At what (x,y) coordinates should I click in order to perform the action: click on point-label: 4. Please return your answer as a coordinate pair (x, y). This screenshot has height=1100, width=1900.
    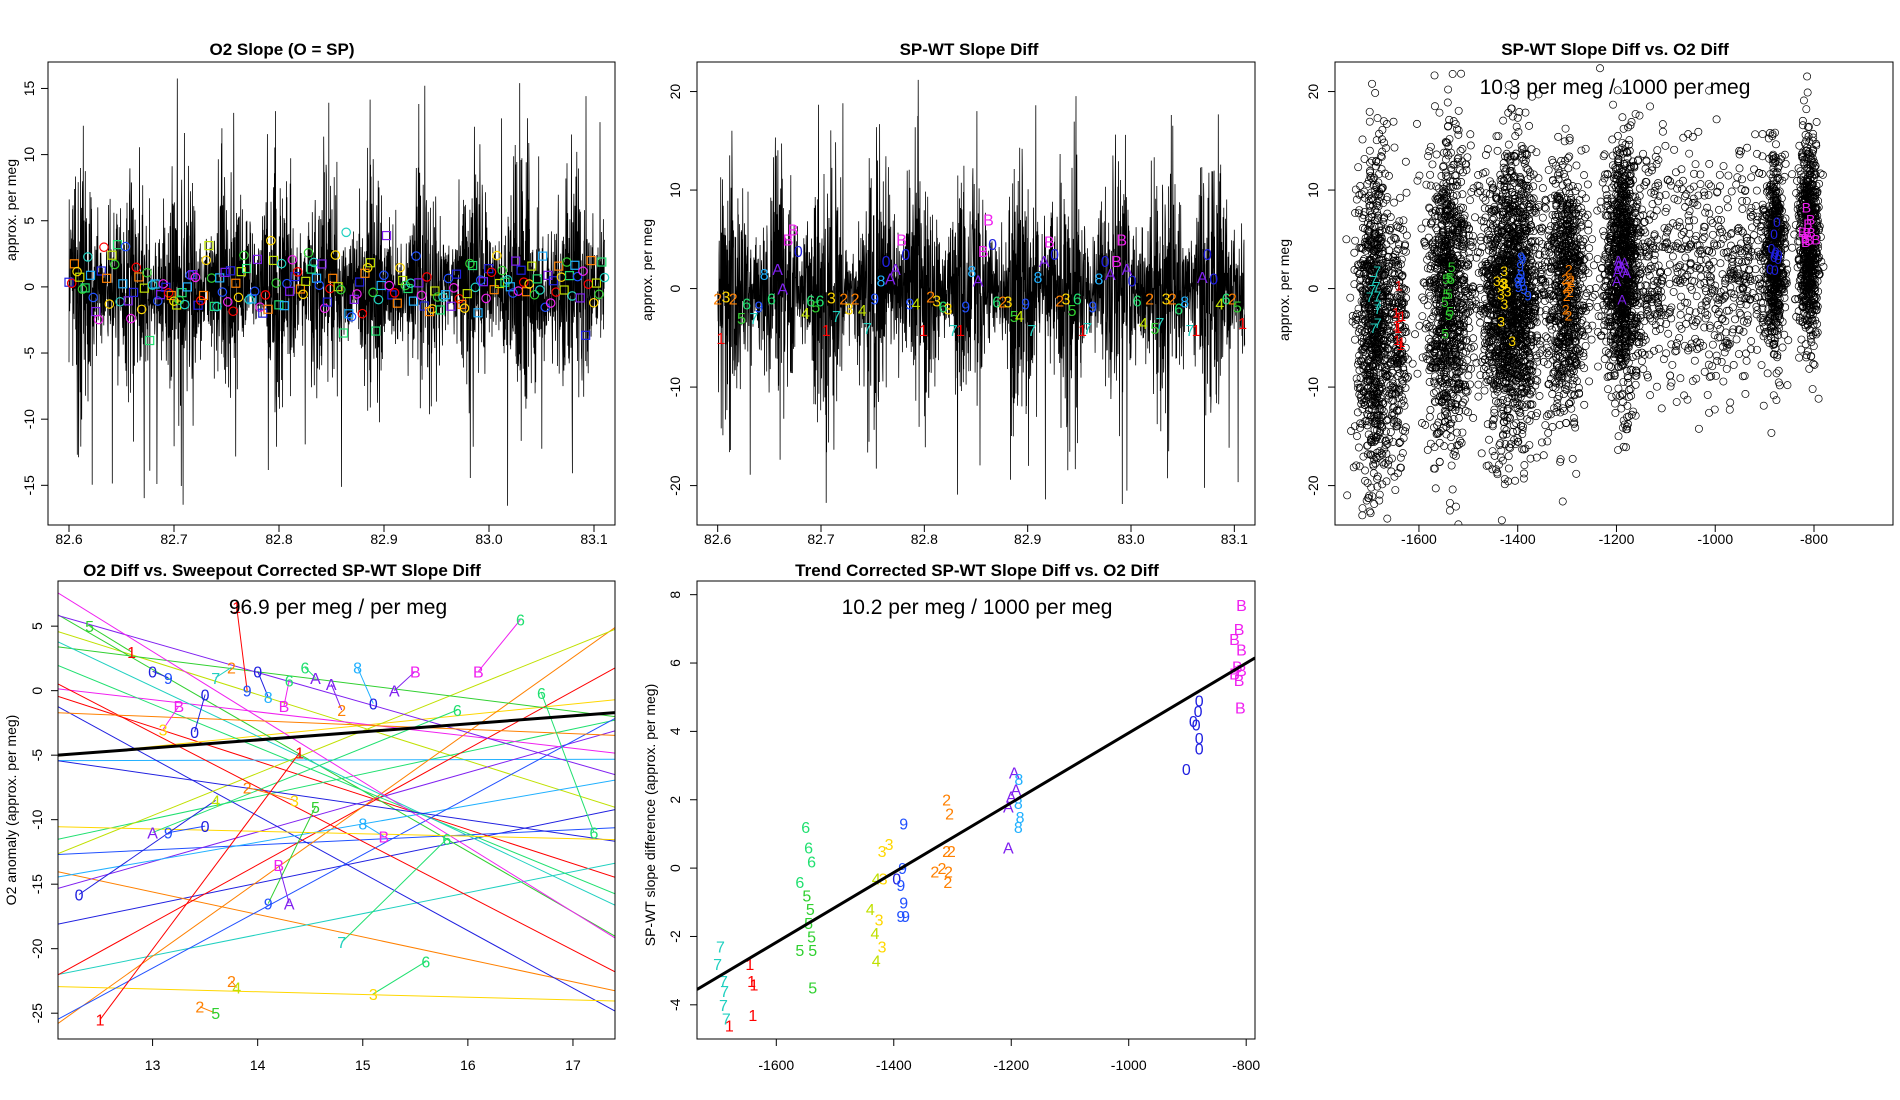
    Looking at the image, I should click on (916, 304).